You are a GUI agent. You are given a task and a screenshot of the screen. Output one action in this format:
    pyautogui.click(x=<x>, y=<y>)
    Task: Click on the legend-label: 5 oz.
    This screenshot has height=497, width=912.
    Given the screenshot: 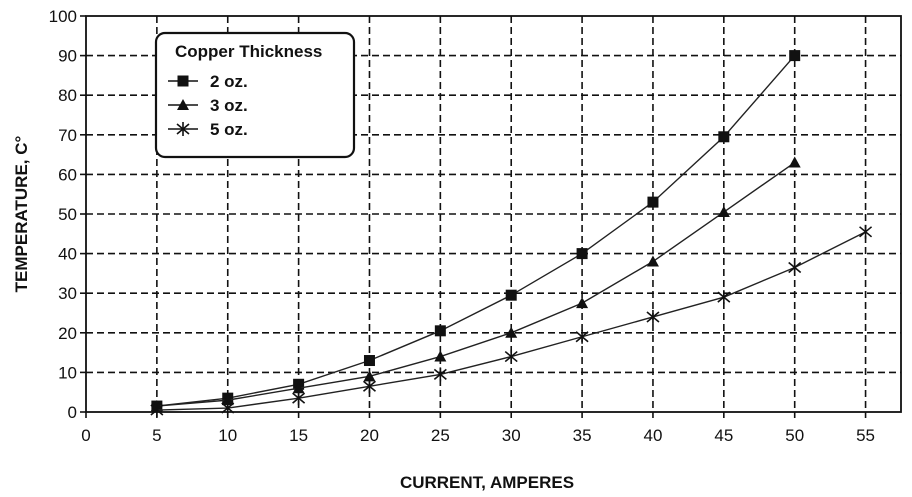 What is the action you would take?
    pyautogui.click(x=229, y=129)
    